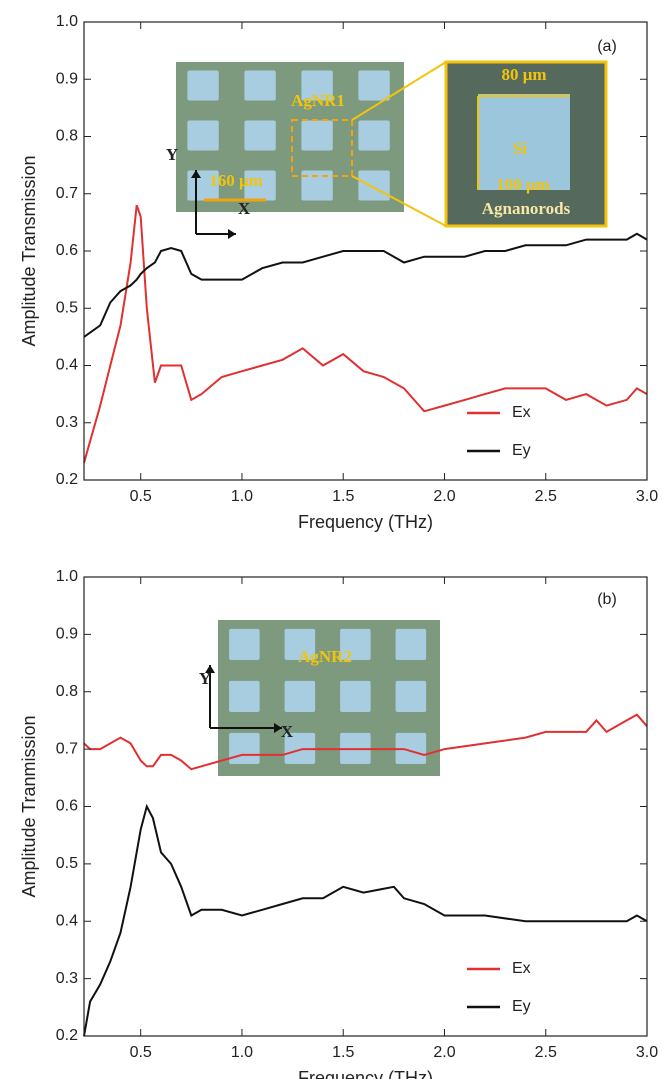  What do you see at coordinates (523, 74) in the screenshot?
I see `annotation: 80 μm` at bounding box center [523, 74].